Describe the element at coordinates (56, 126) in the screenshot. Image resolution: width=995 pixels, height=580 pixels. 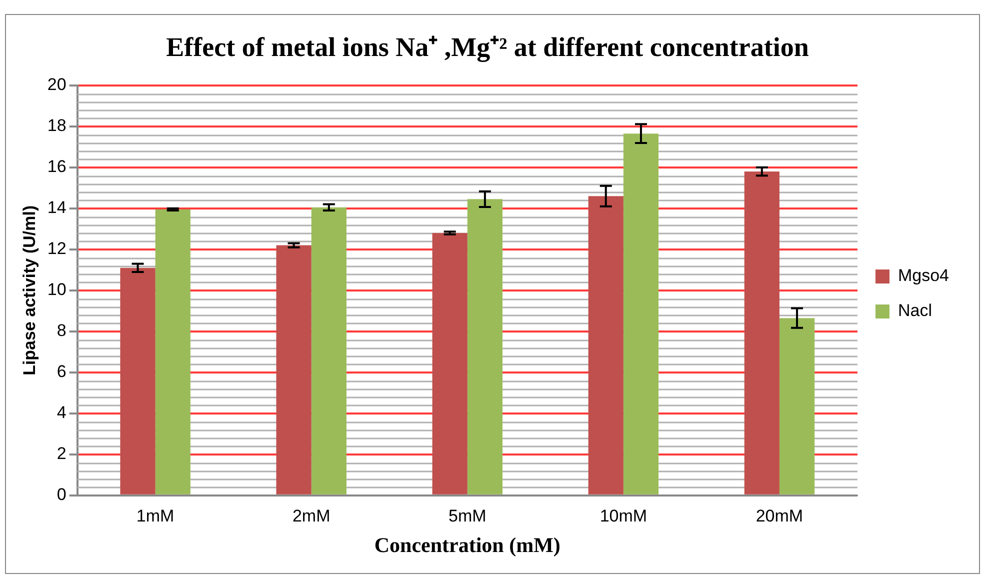
I see `y-tick-label: 18` at that location.